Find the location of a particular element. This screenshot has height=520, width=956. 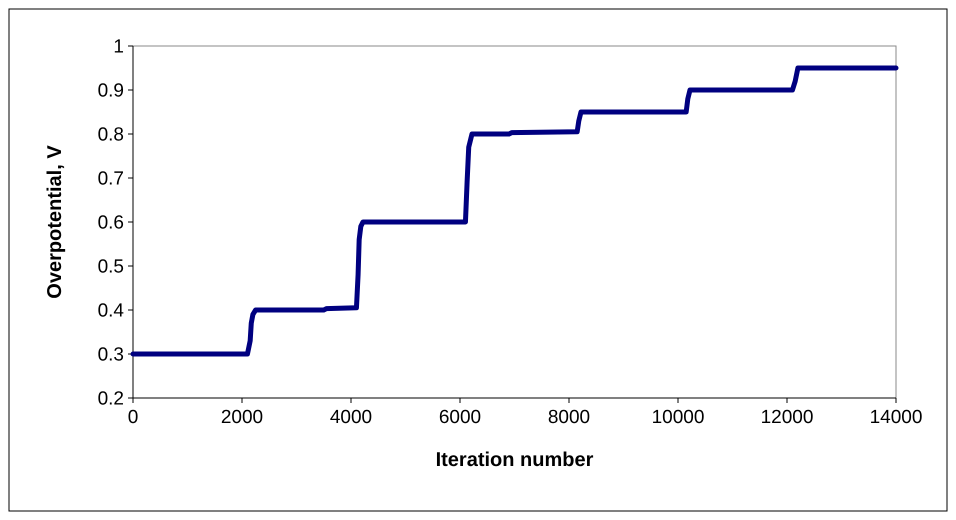

y-tick-label: 0.5 is located at coordinates (111, 267).